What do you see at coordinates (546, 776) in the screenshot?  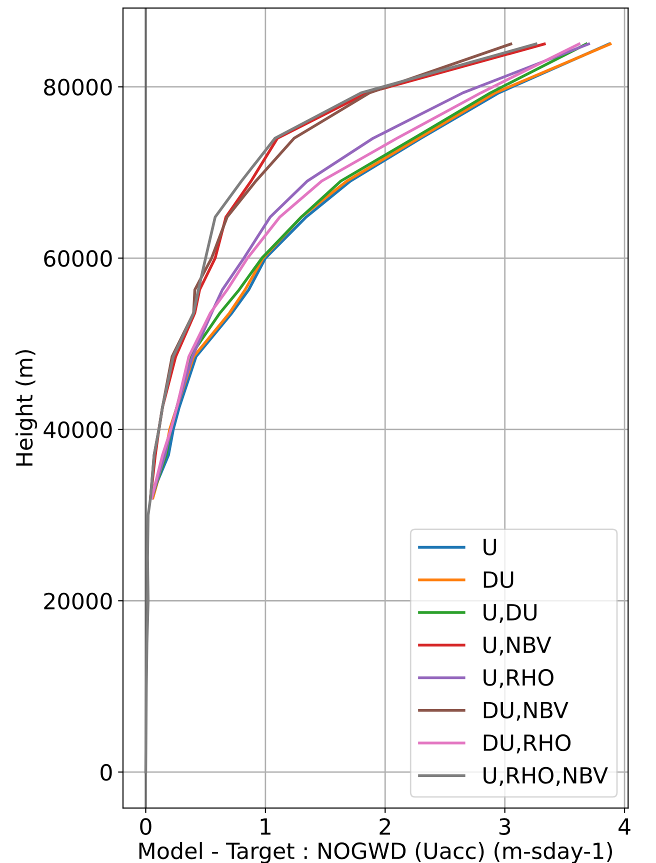 I see `legend-label: U,RHO,NBV` at bounding box center [546, 776].